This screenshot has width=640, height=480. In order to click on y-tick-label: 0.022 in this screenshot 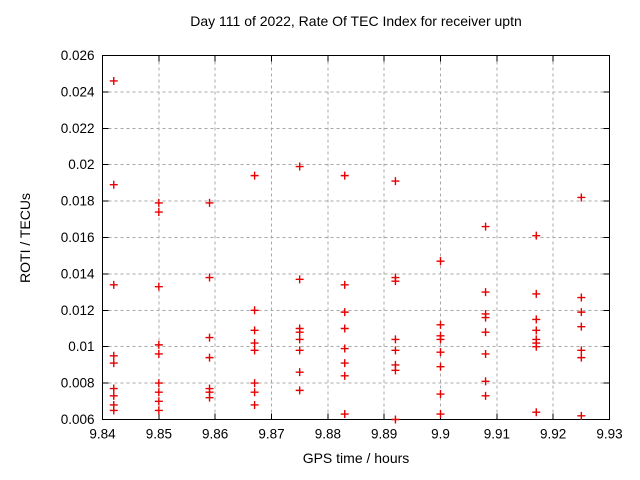, I will do `click(78, 128)`.